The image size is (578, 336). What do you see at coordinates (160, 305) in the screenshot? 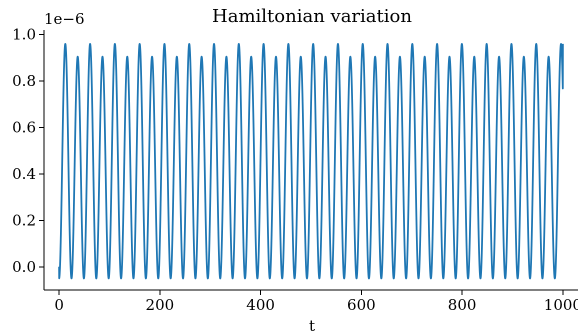
I see `x-tick-label: 200` at bounding box center [160, 305].